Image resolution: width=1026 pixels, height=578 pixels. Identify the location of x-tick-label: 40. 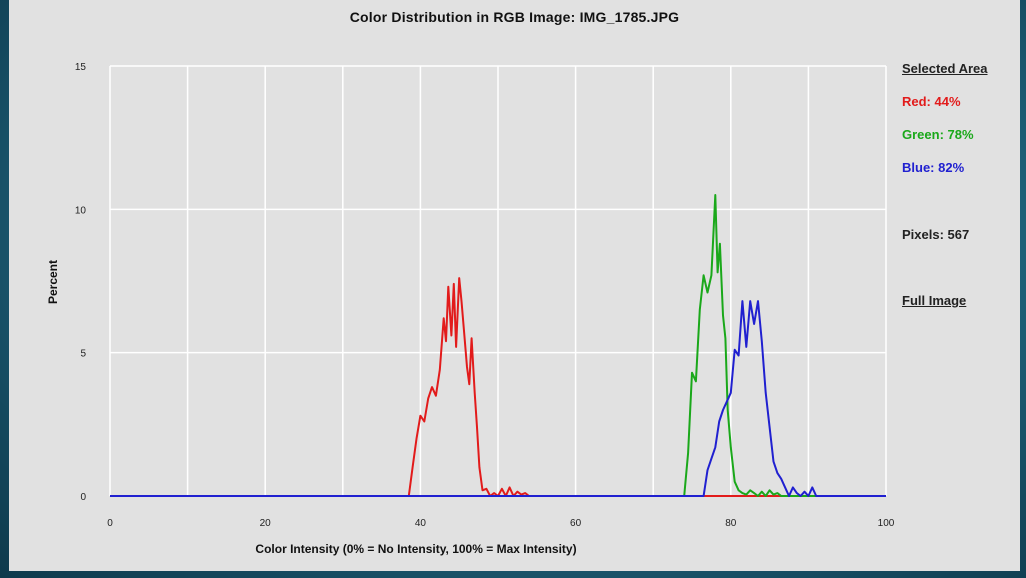
(421, 523).